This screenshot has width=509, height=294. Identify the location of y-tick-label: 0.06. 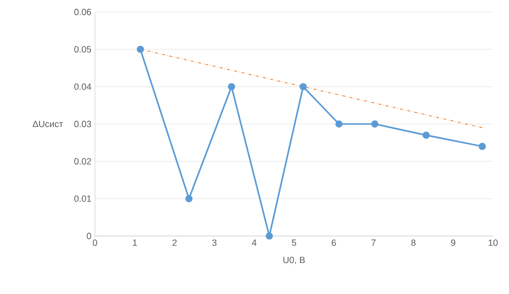
(83, 12).